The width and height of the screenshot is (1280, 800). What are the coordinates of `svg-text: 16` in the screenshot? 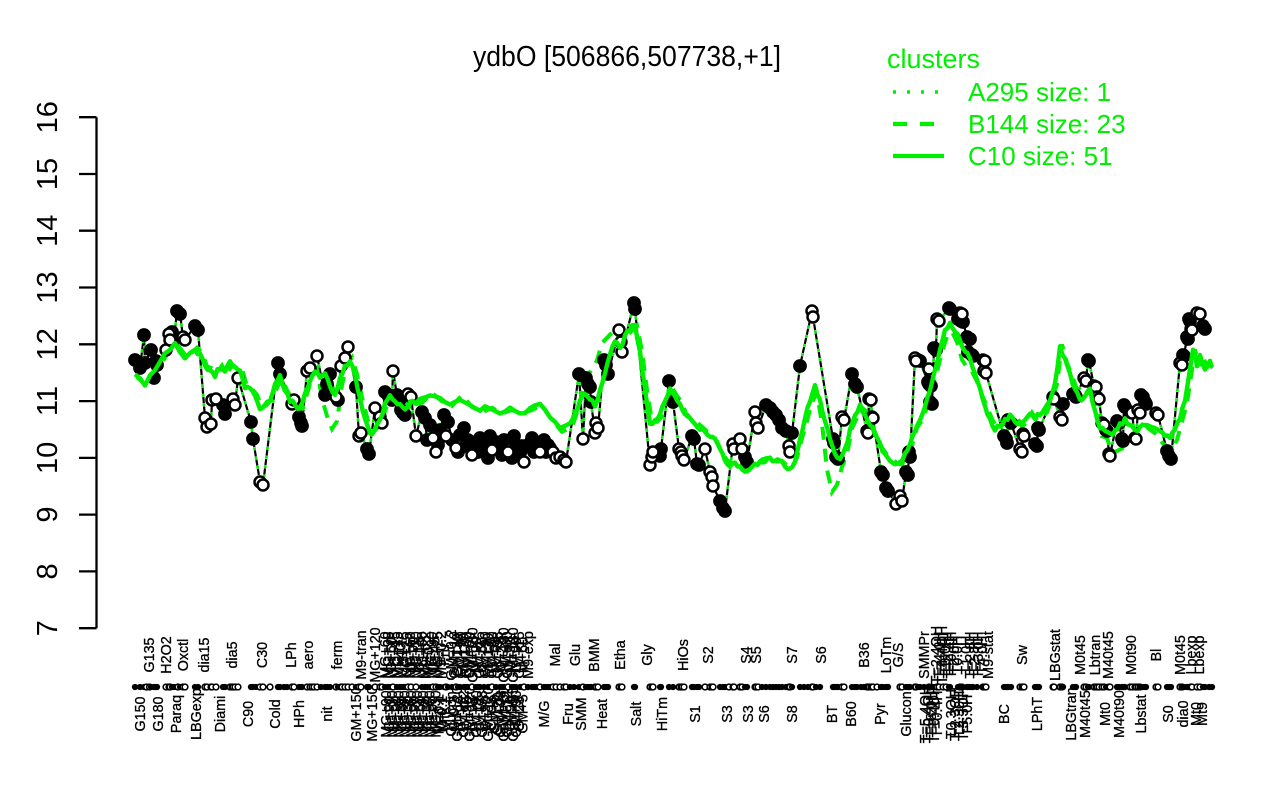 It's located at (48, 117).